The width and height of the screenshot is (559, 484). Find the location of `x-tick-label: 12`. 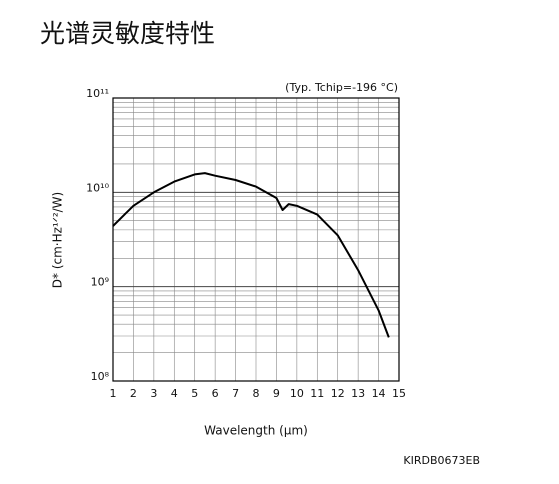

x-tick-label: 12 is located at coordinates (338, 393).